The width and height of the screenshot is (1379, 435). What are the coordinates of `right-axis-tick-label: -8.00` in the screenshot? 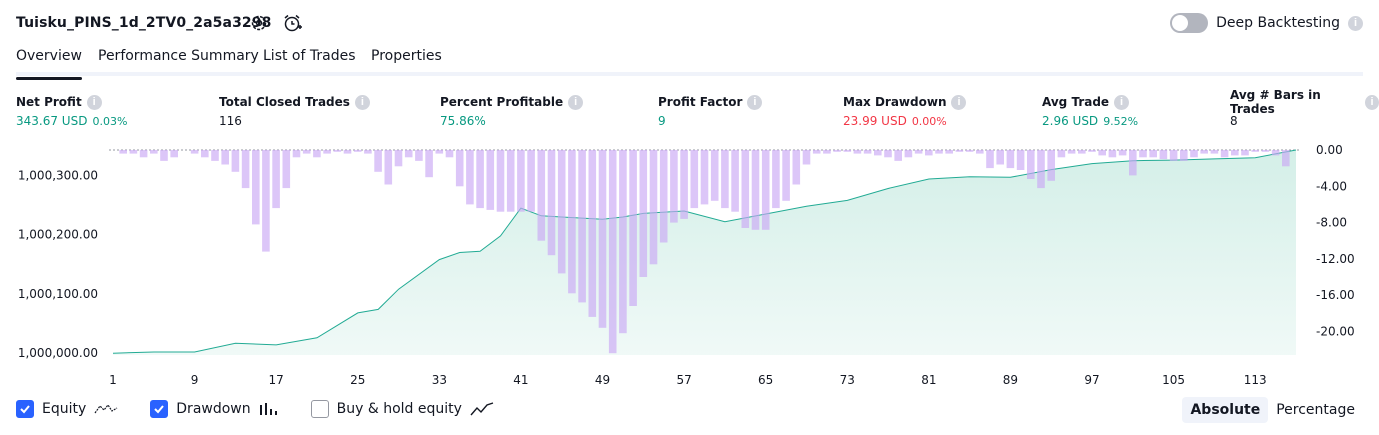 It's located at (1331, 223).